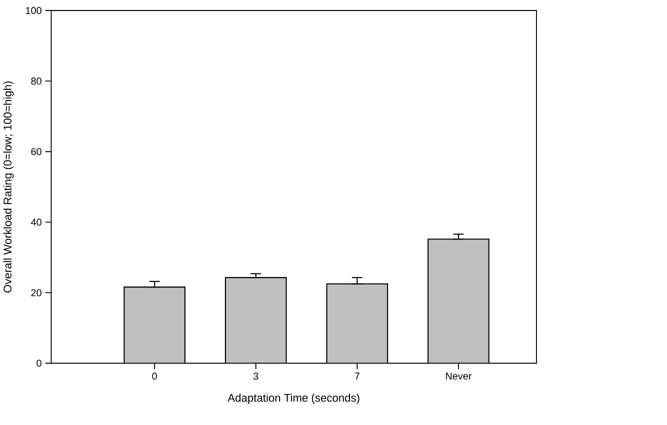  I want to click on x-tick-label: 3, so click(255, 376).